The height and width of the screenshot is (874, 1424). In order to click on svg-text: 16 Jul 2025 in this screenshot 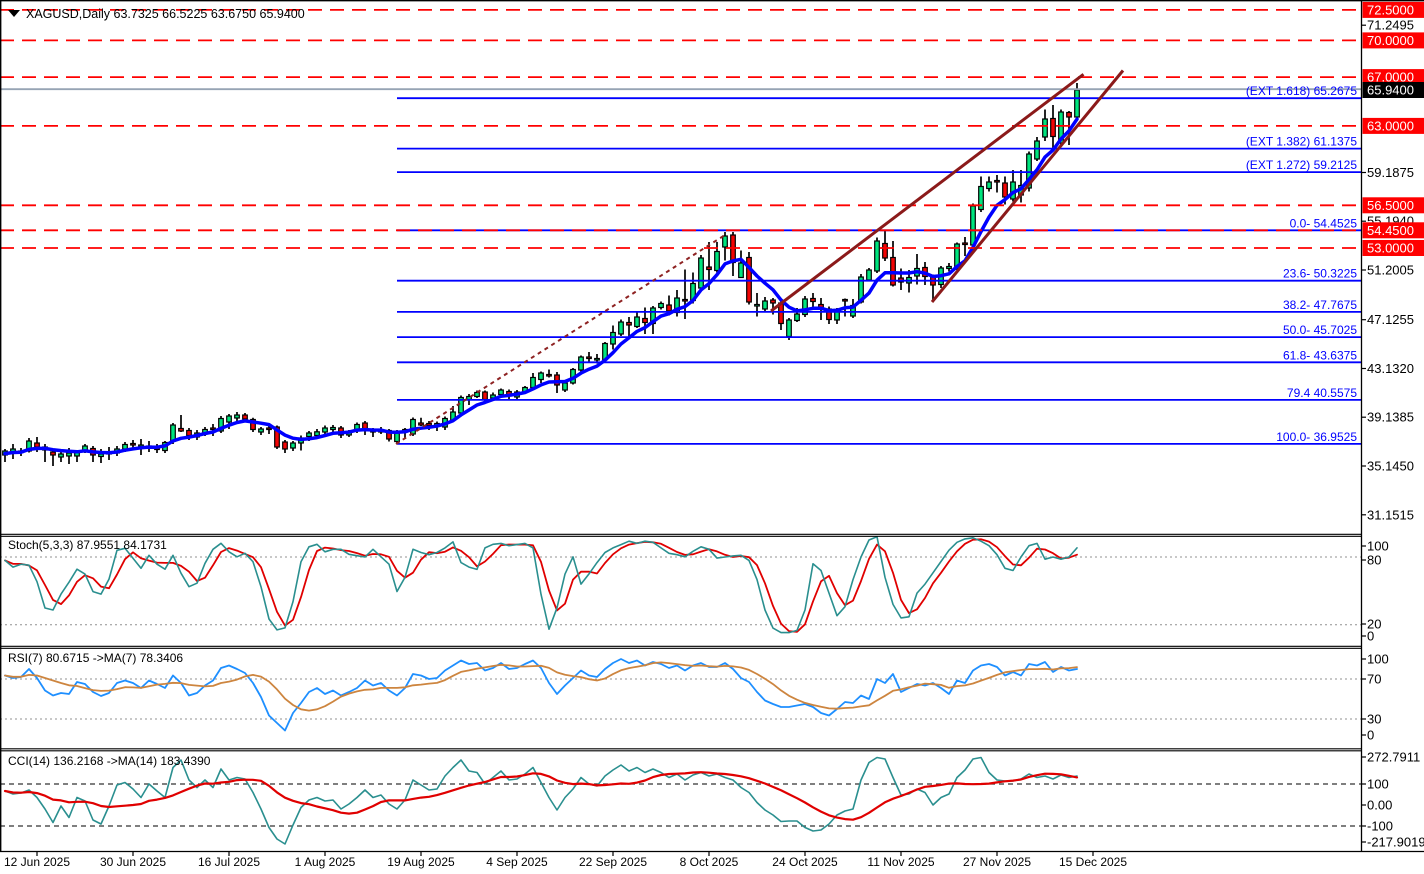, I will do `click(229, 862)`.